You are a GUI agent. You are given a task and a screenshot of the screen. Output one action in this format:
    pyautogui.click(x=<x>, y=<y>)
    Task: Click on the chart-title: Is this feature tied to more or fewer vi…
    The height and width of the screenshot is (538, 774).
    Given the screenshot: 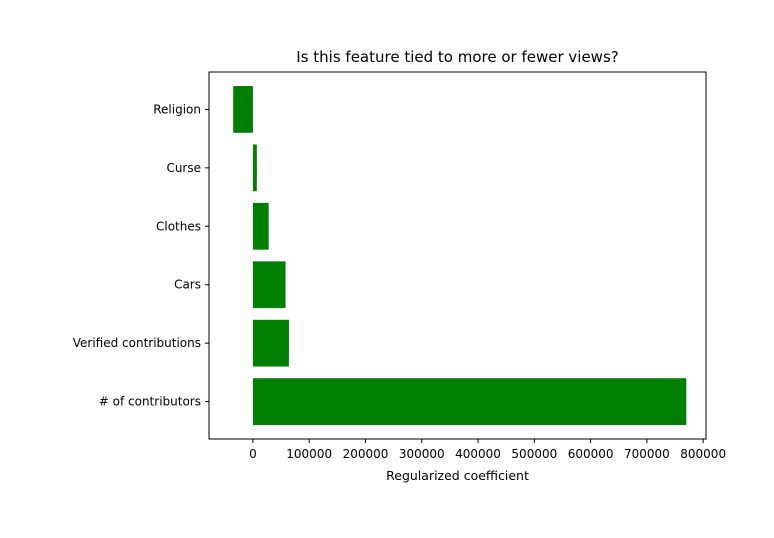 What is the action you would take?
    pyautogui.click(x=457, y=57)
    